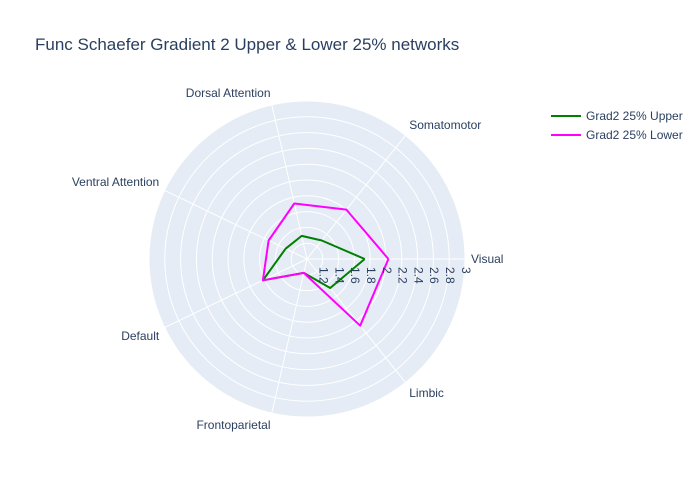  I want to click on series-line-upper, so click(313, 261).